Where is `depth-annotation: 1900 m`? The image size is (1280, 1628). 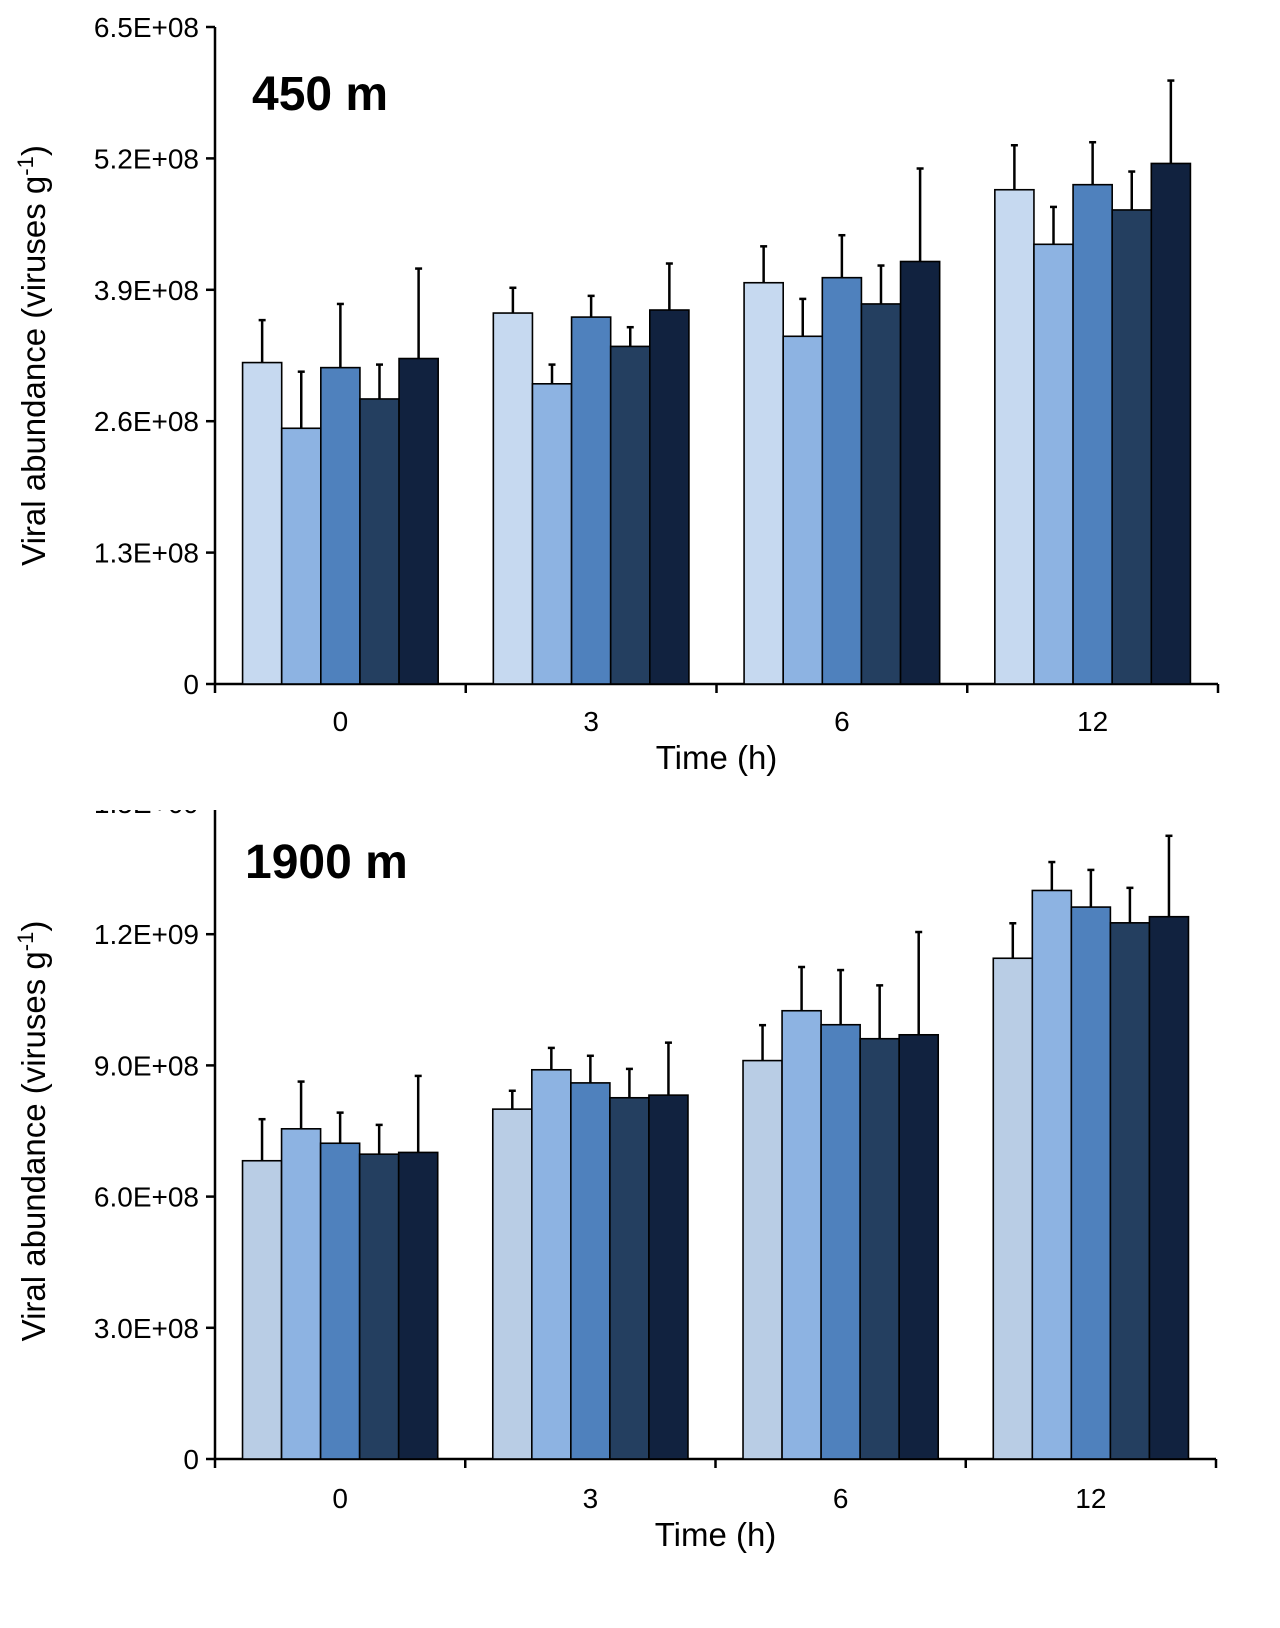
depth-annotation: 1900 m is located at coordinates (326, 862).